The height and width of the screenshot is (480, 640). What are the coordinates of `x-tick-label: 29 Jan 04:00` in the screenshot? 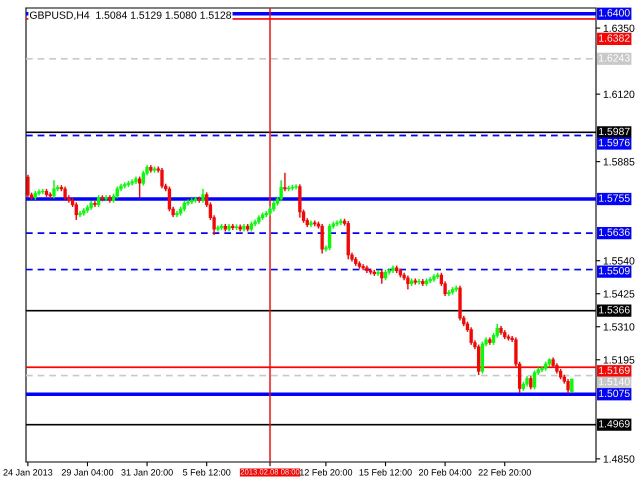 It's located at (88, 472).